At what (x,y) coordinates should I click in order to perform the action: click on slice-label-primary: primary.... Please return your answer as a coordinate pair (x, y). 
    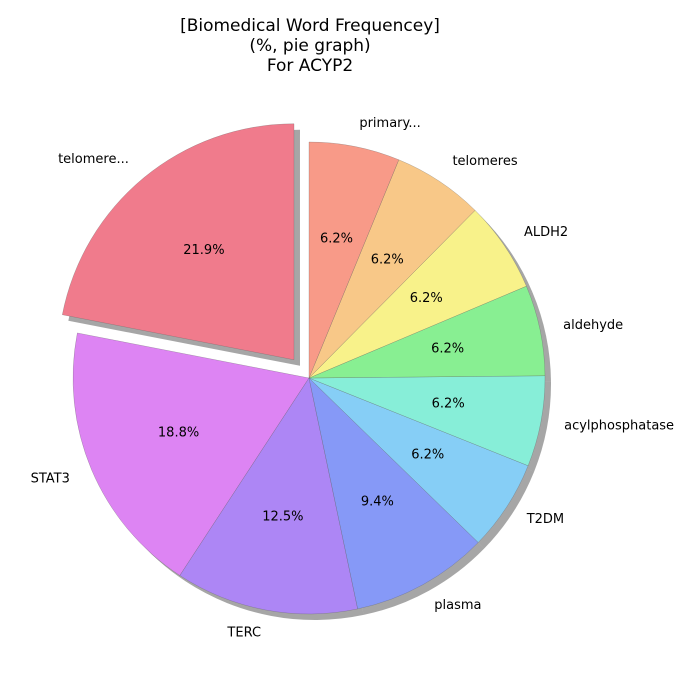
    Looking at the image, I should click on (389, 123).